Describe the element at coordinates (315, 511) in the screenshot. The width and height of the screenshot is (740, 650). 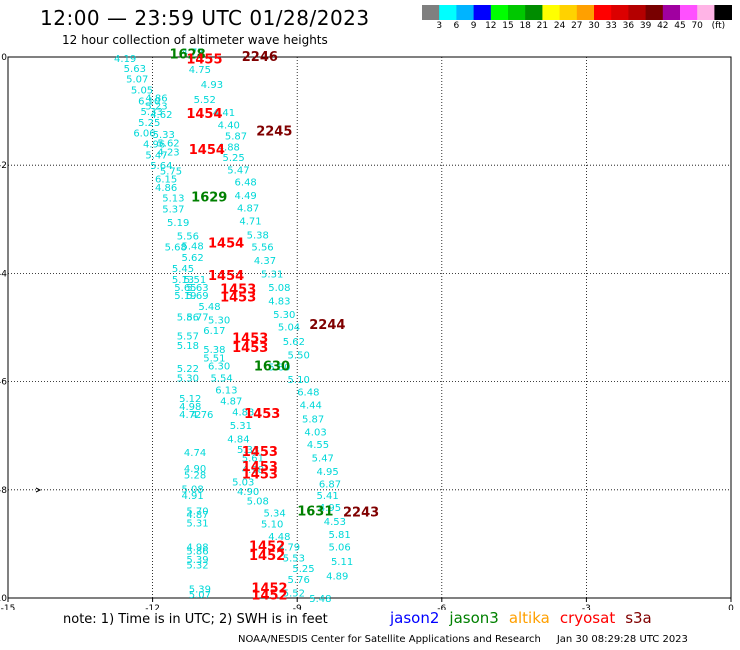
I see `pass-time-label: 1631` at that location.